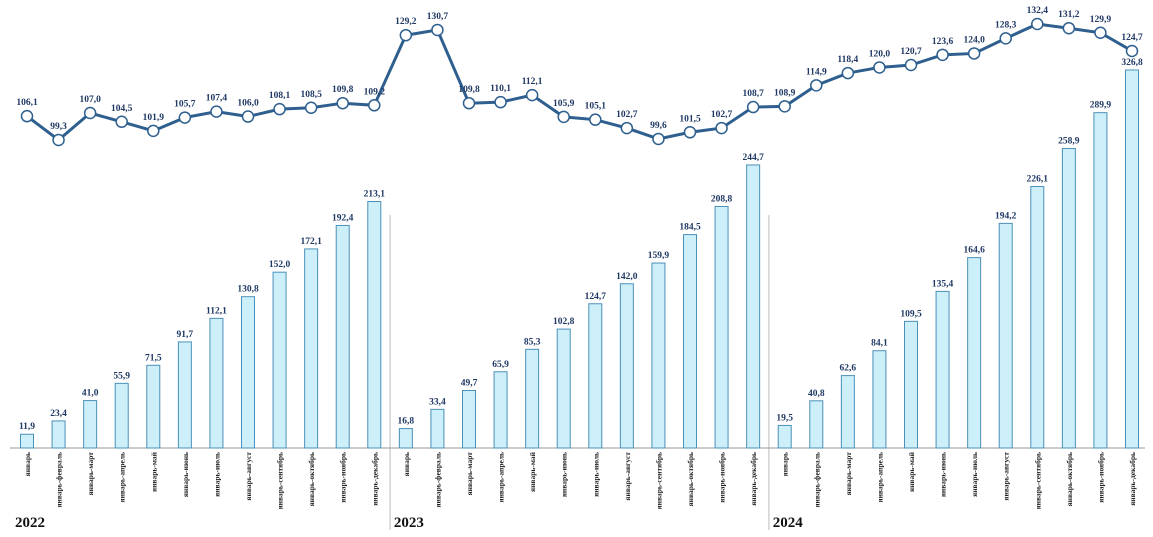  I want to click on bar-value-label: 55,9, so click(121, 376).